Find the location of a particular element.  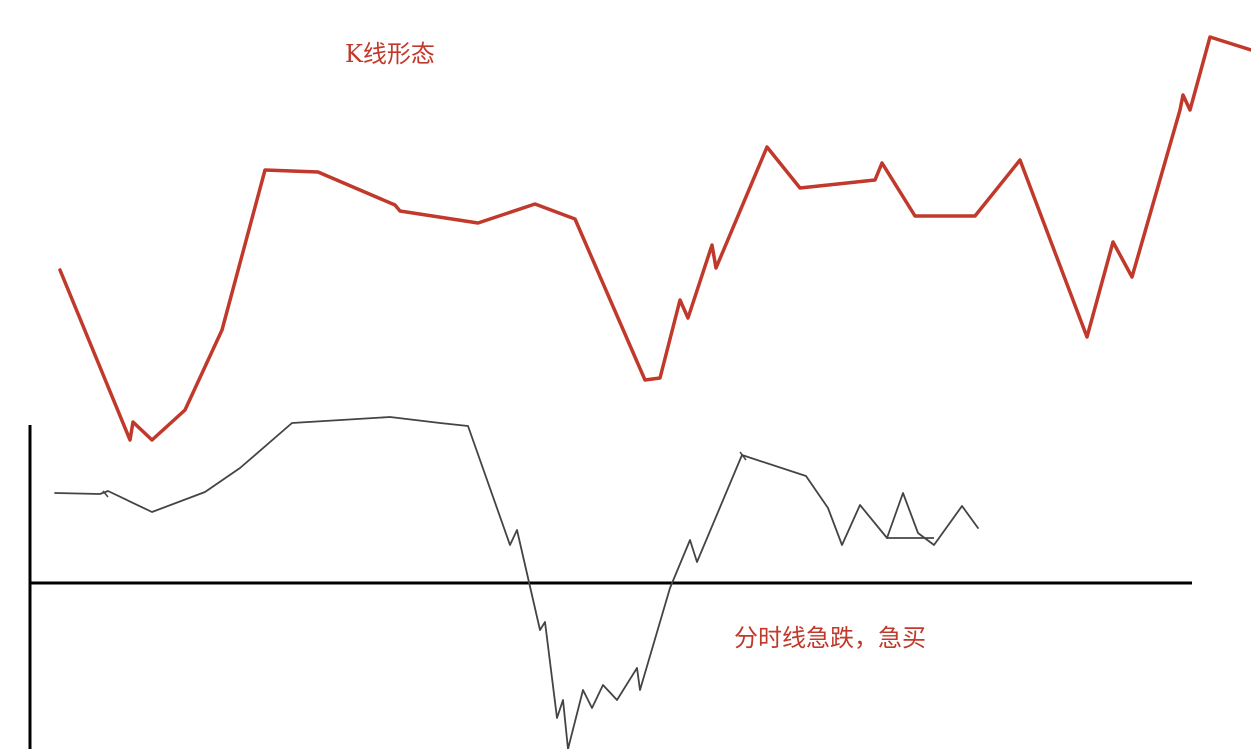

k-line-title: K线形态 is located at coordinates (390, 54).